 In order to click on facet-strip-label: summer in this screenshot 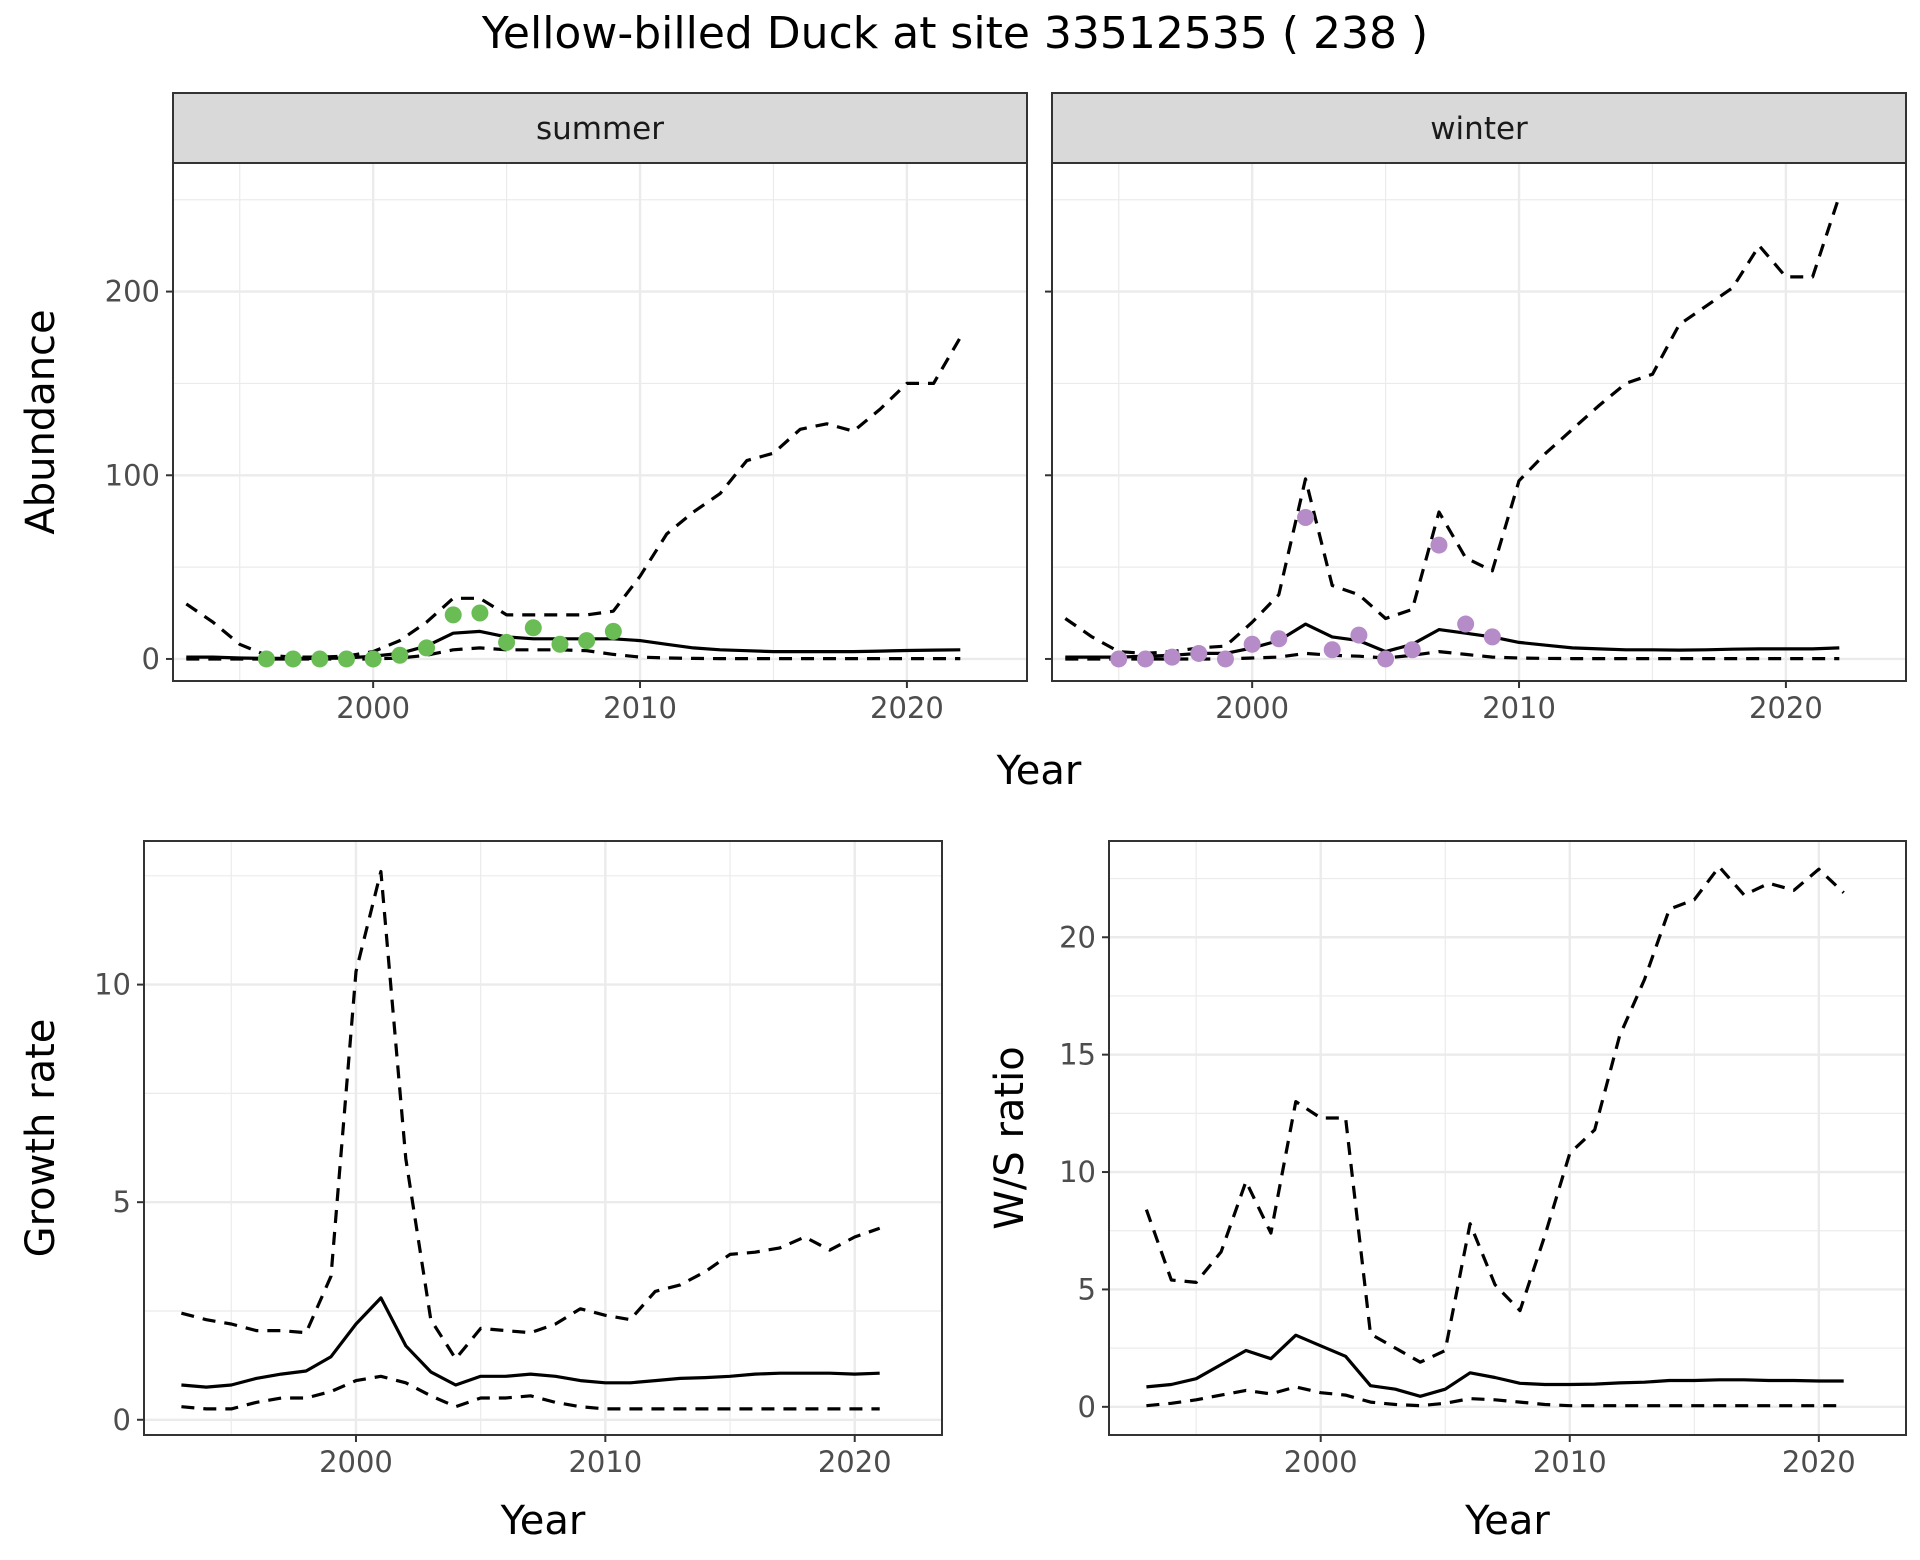, I will do `click(600, 129)`.